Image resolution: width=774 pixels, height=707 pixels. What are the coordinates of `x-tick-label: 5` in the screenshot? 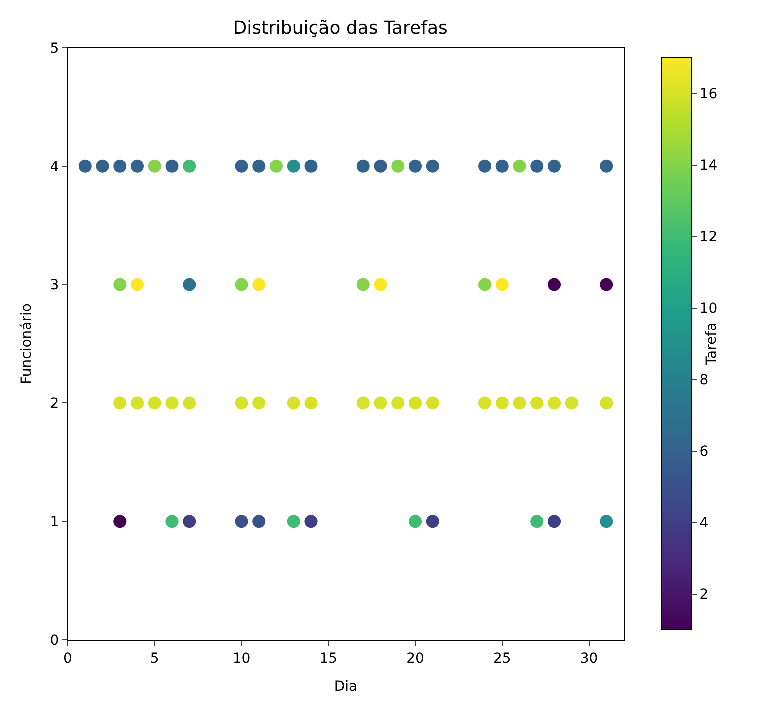 It's located at (155, 658).